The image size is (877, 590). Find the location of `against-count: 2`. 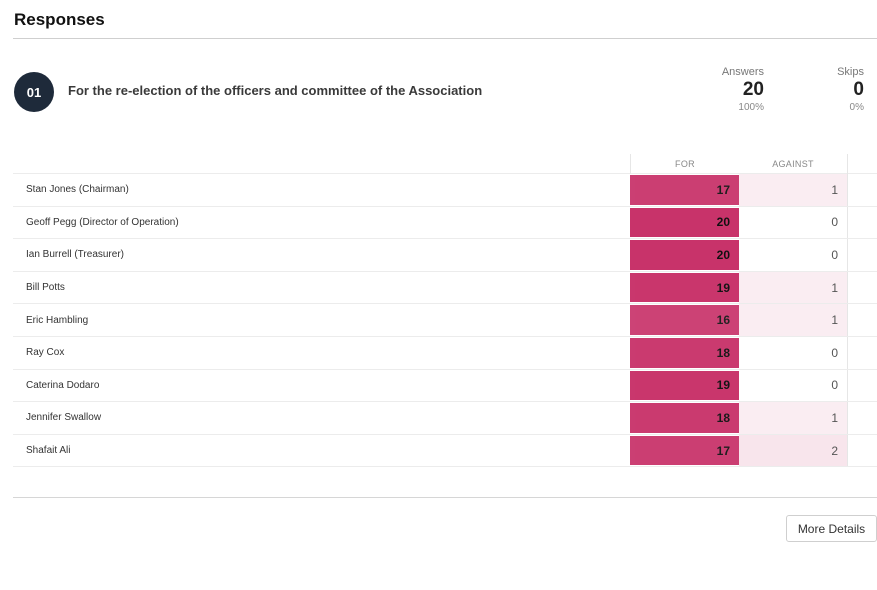

against-count: 2 is located at coordinates (793, 450).